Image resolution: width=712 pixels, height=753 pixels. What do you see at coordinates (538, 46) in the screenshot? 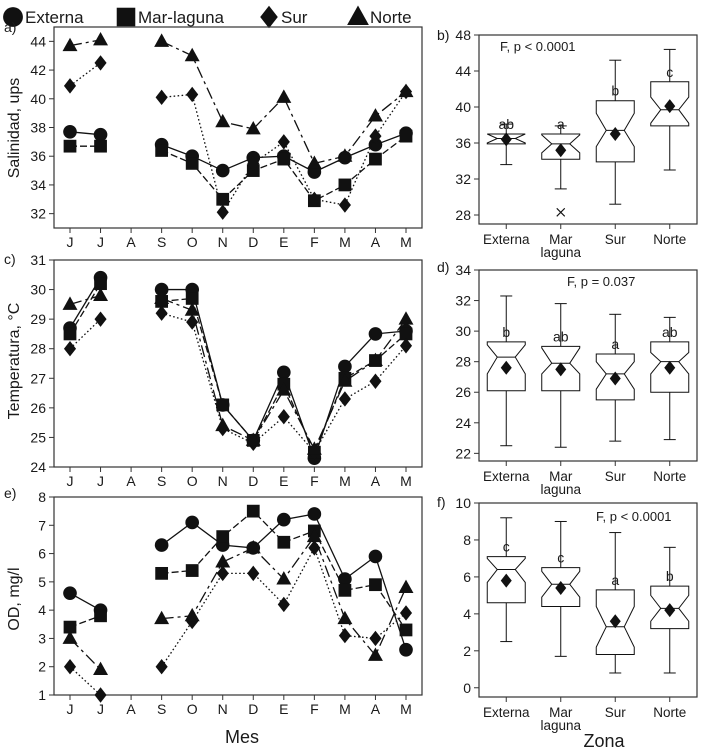
I see `stat-annotation-b: F, p < 0.0001` at bounding box center [538, 46].